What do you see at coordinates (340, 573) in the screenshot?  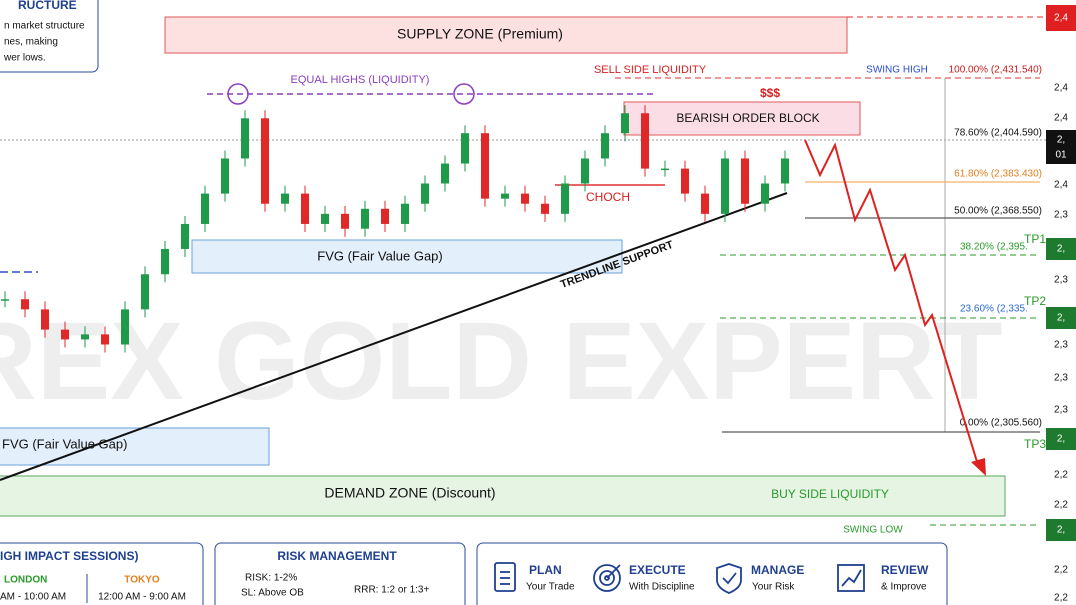 I see `risk-panel` at bounding box center [340, 573].